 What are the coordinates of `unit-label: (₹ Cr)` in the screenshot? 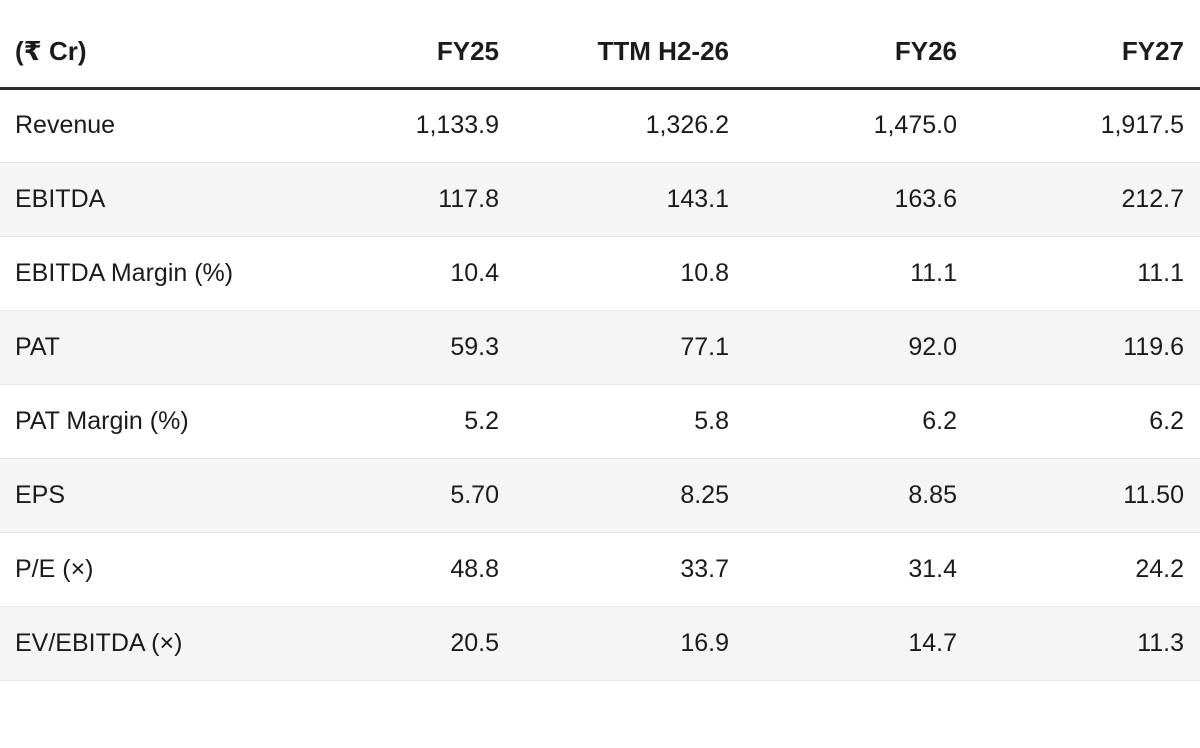 It's located at (150, 45).